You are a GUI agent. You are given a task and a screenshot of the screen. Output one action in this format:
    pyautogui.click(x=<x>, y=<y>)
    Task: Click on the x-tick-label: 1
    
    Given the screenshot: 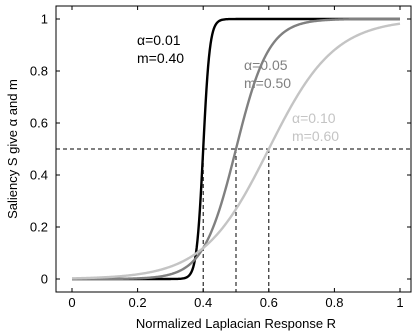 What is the action you would take?
    pyautogui.click(x=399, y=302)
    